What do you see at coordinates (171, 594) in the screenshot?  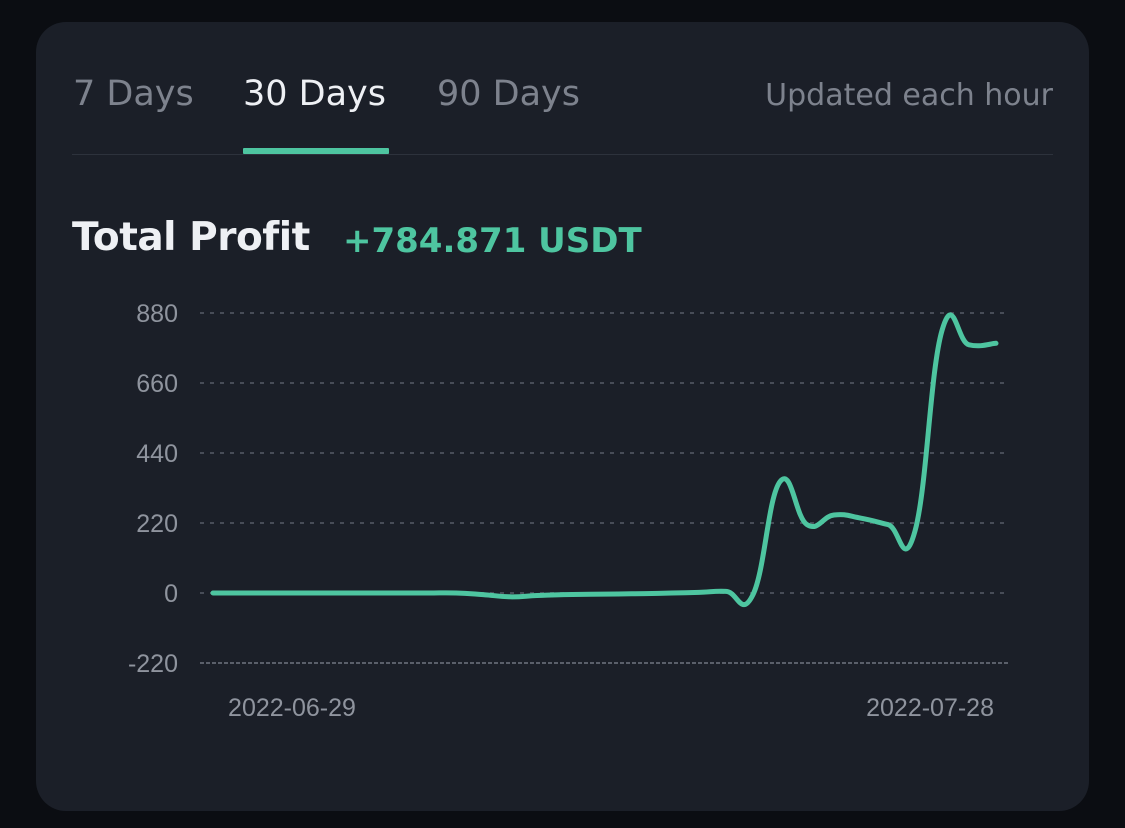 I see `y-tick-label: 0` at bounding box center [171, 594].